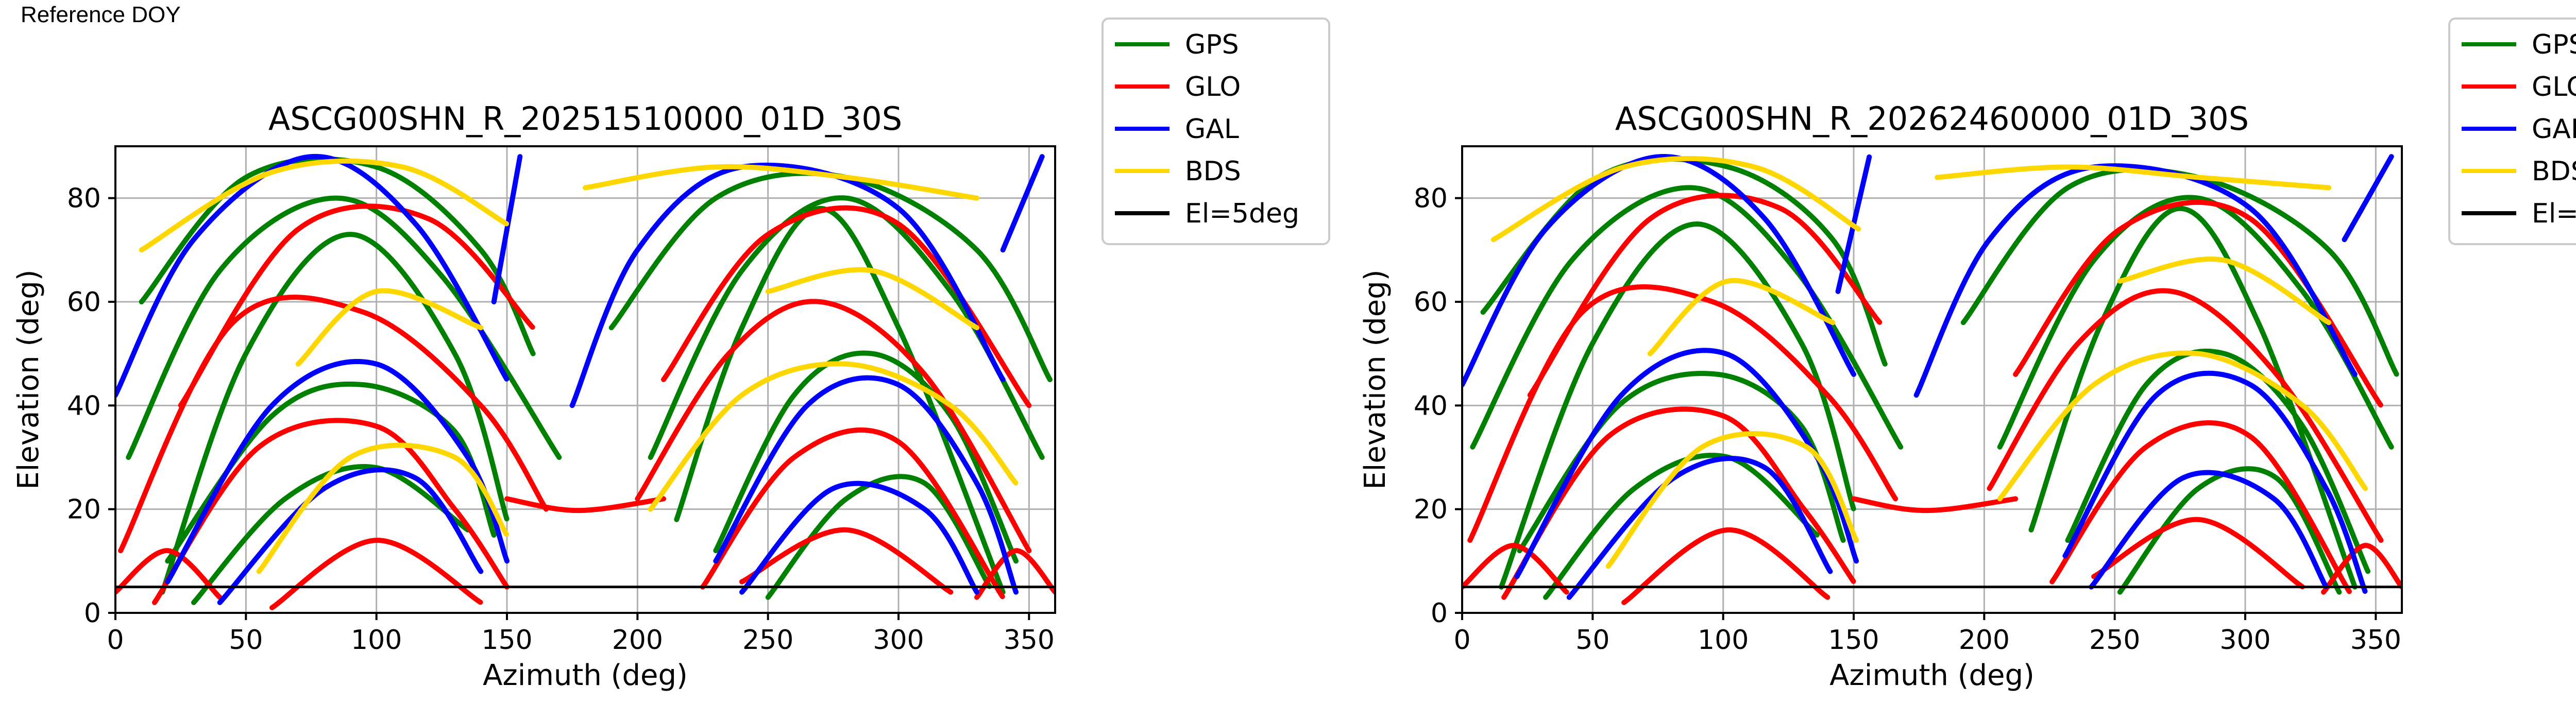  What do you see at coordinates (585, 119) in the screenshot?
I see `chart-title: ASCG00SHN_R_20251510000_01D_30S` at bounding box center [585, 119].